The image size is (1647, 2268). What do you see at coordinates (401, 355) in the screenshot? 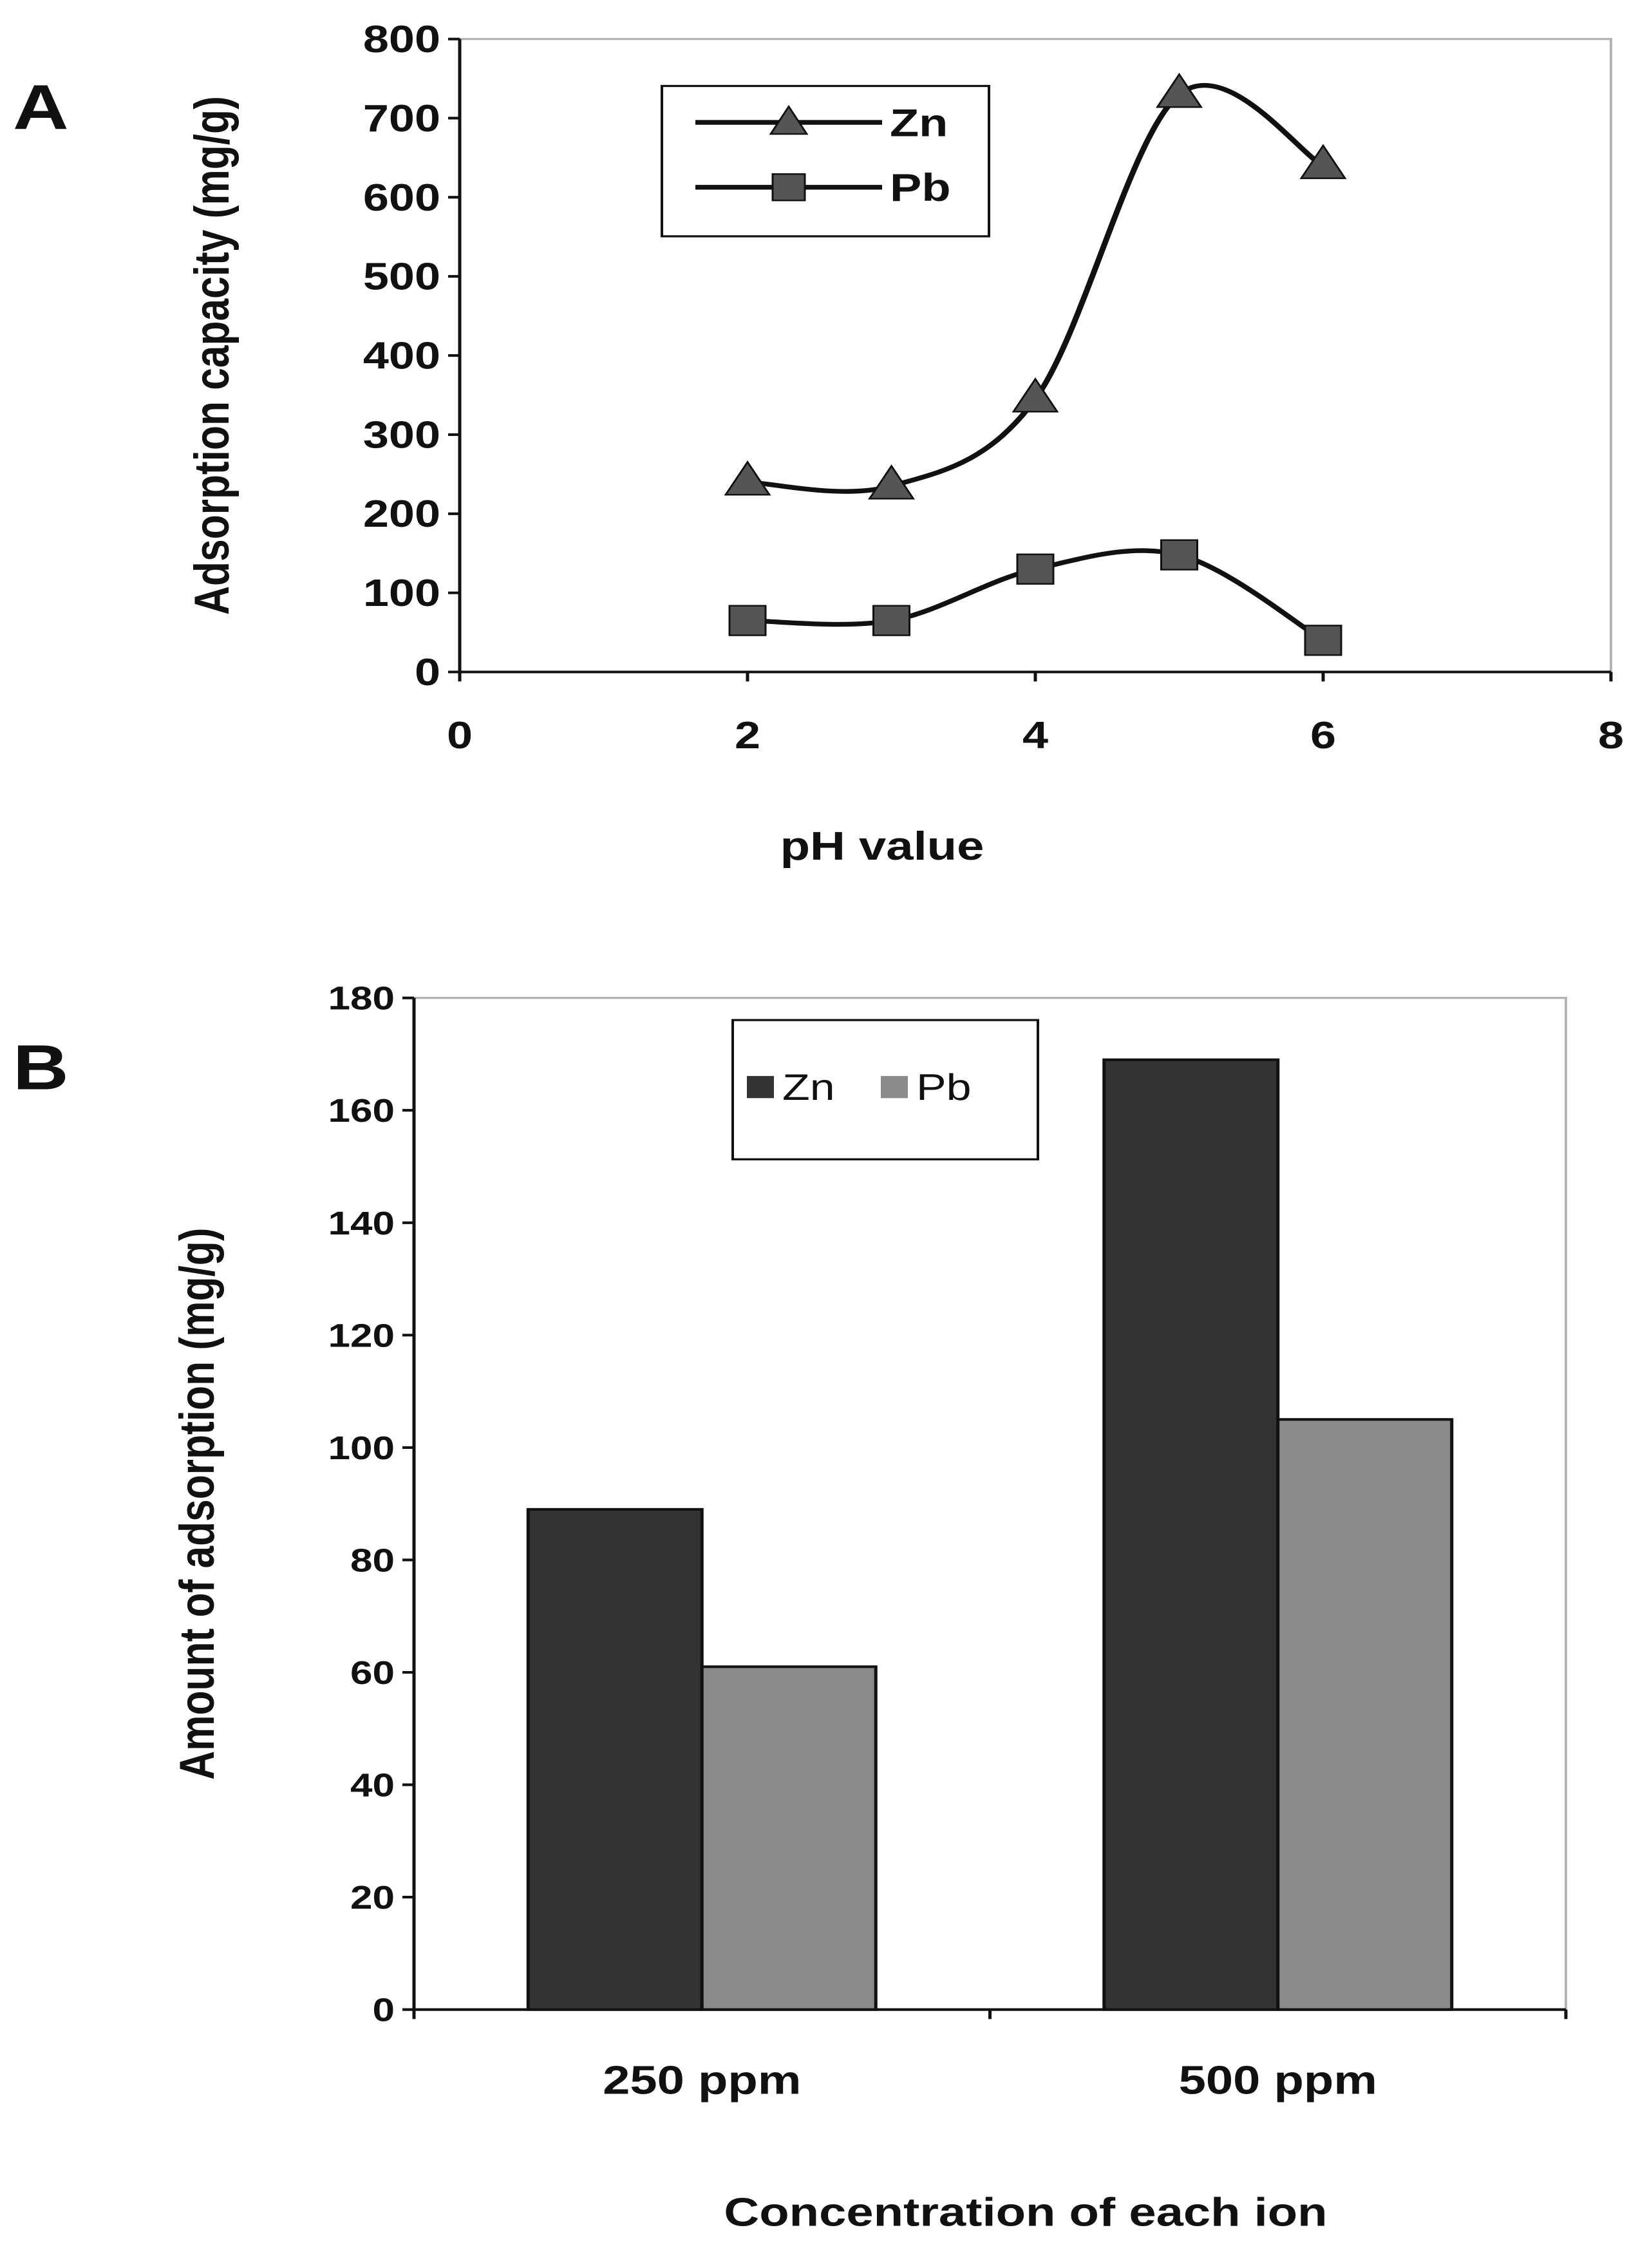
I see `panel-a-y-tick-label: 400` at bounding box center [401, 355].